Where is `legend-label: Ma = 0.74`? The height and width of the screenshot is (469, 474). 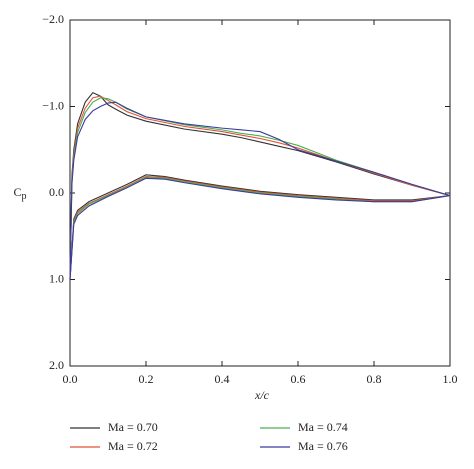 legend-label: Ma = 0.74 is located at coordinates (323, 427).